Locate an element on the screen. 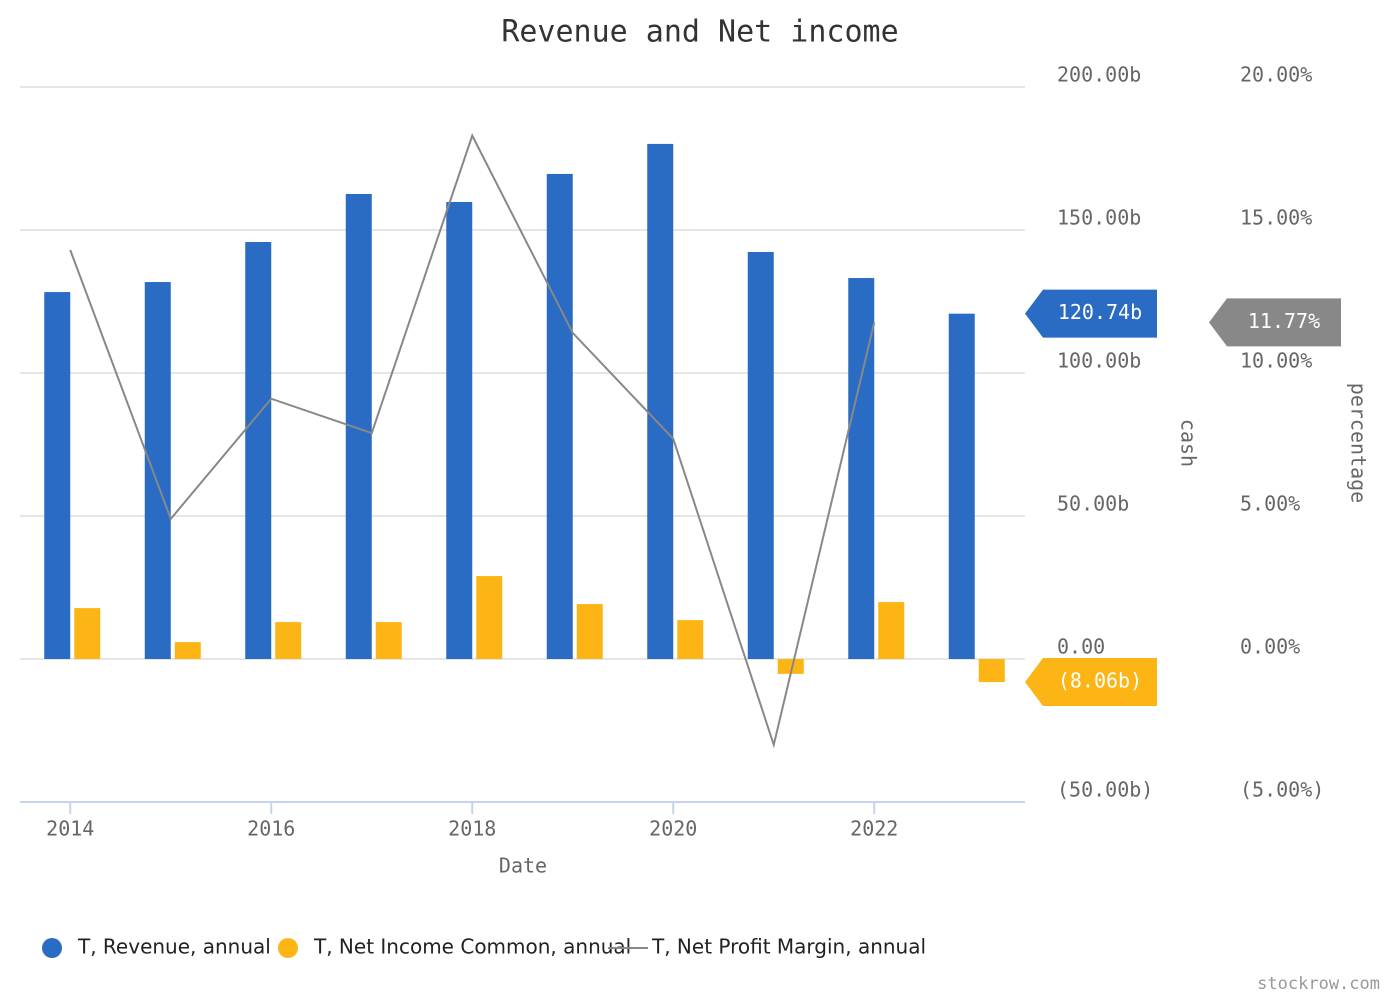  x-tick-label: 2020 is located at coordinates (673, 829).